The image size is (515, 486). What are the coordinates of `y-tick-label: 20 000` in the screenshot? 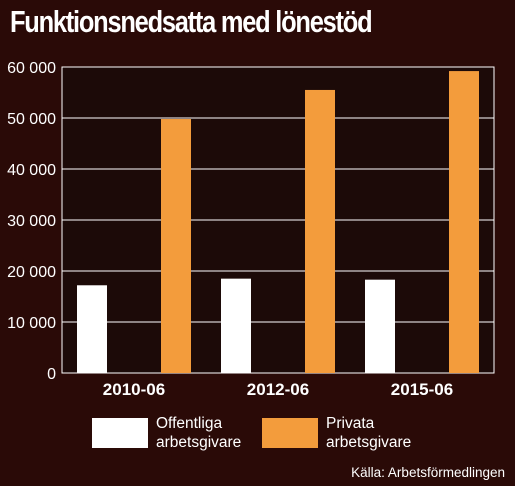 It's located at (31, 272).